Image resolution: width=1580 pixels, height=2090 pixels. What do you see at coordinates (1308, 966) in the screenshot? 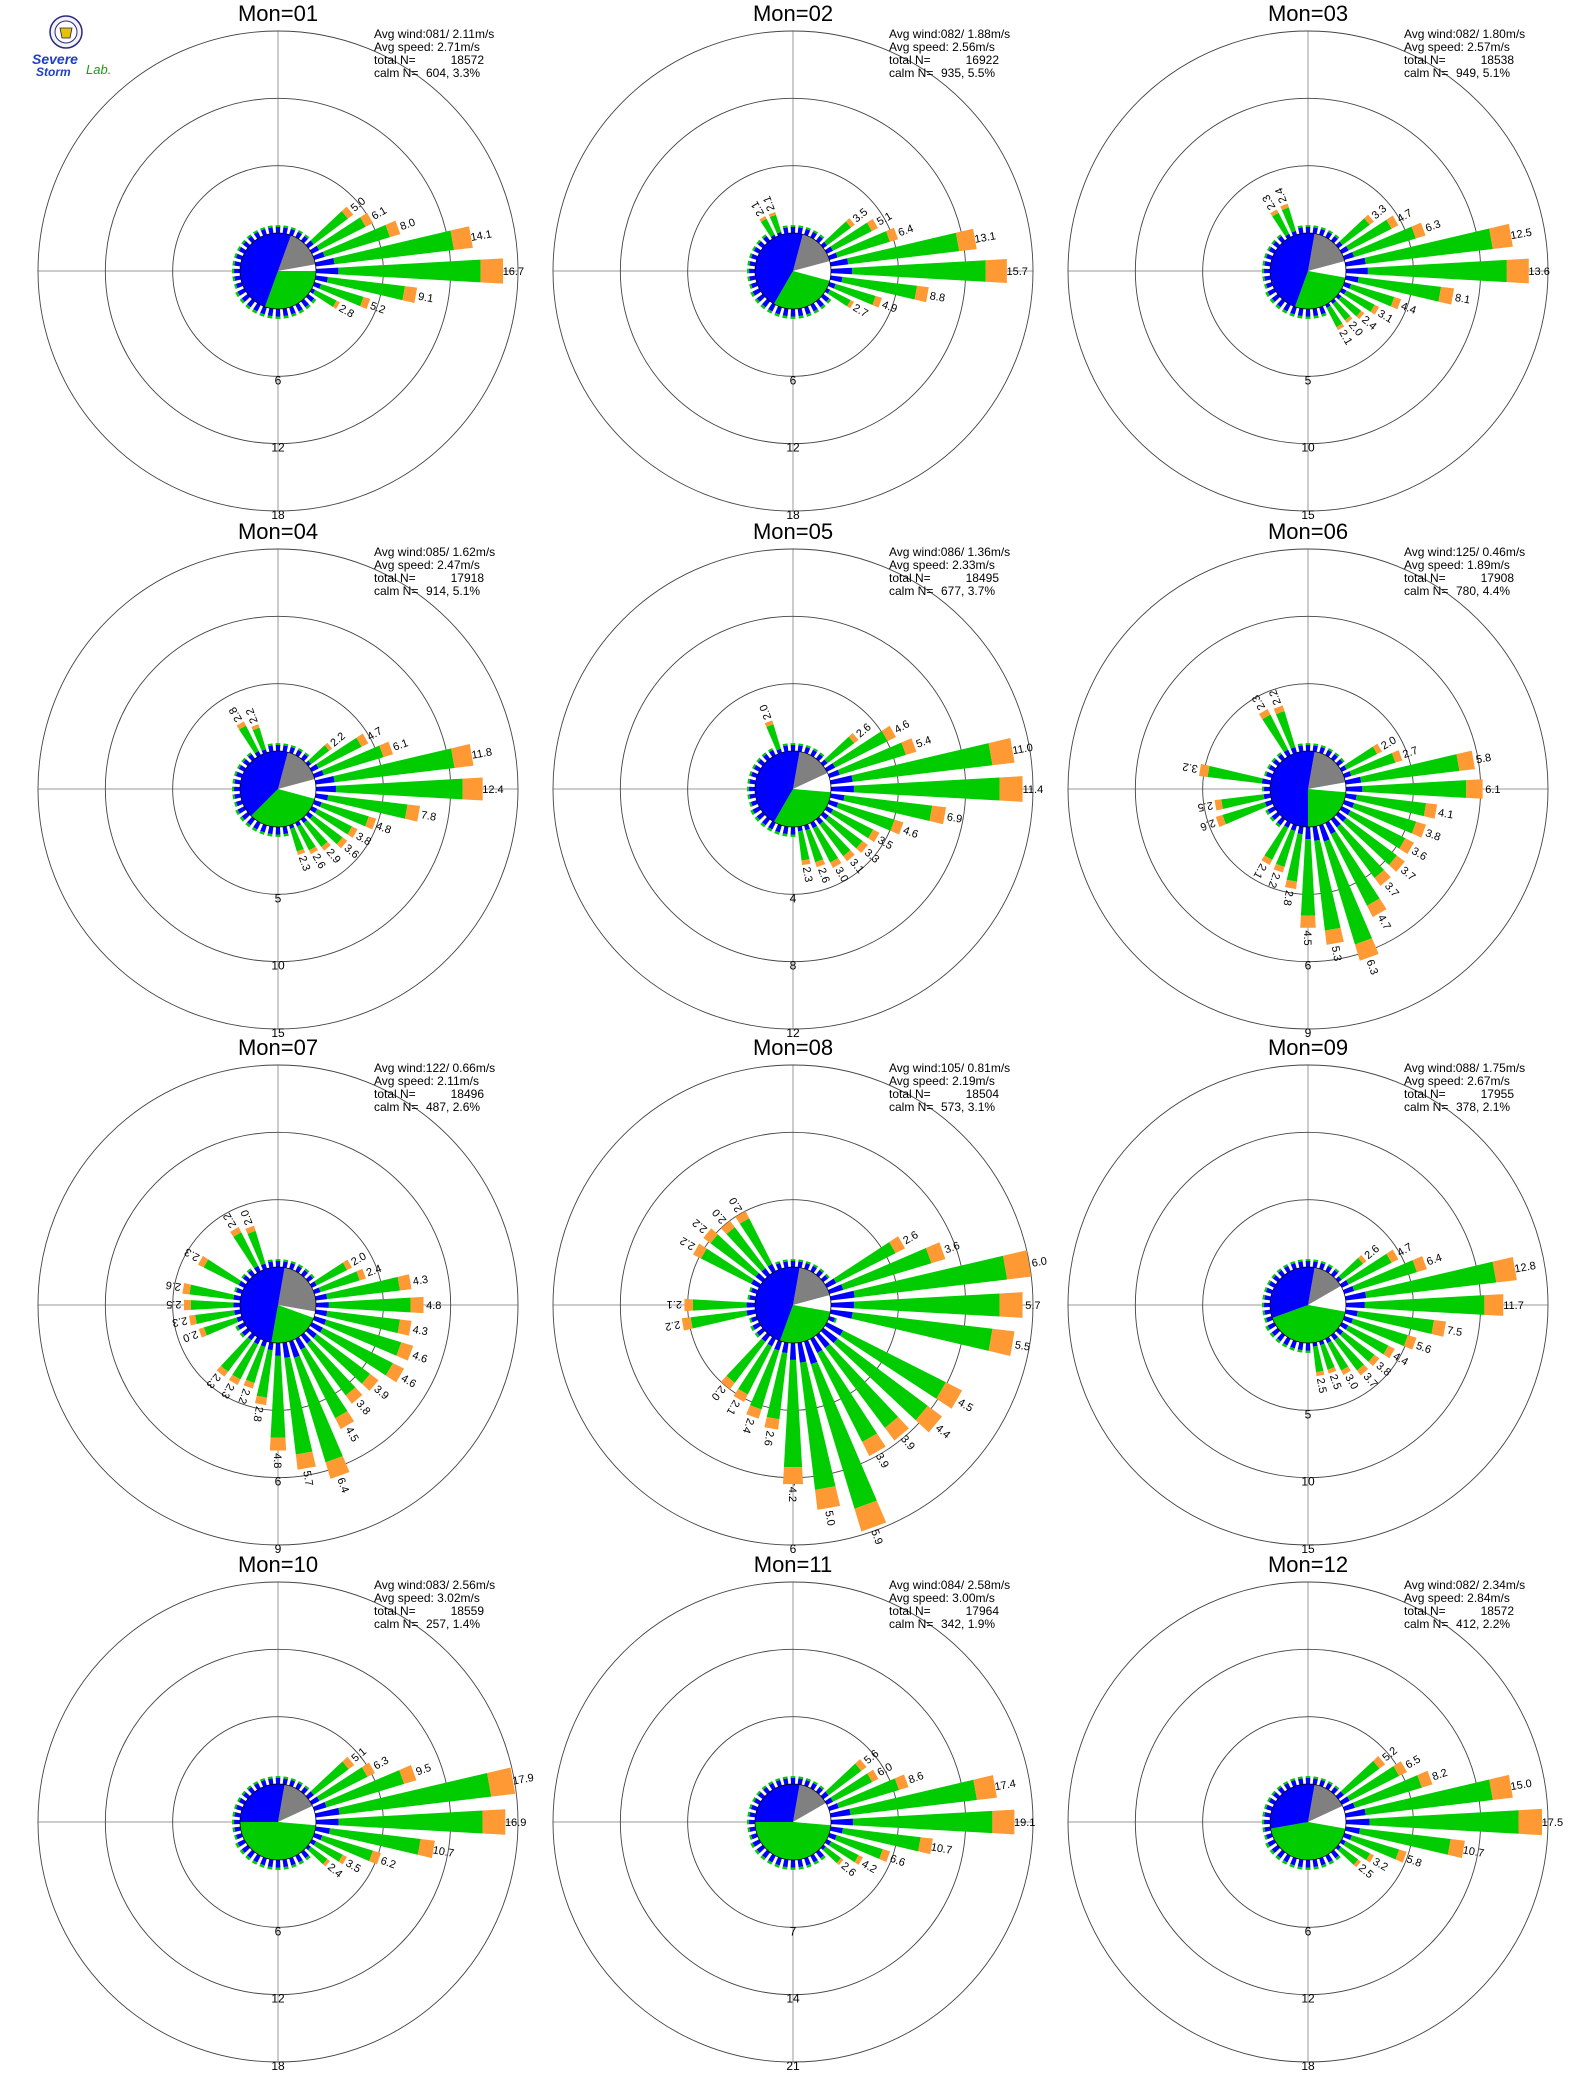
I see `ring-label: 6` at bounding box center [1308, 966].